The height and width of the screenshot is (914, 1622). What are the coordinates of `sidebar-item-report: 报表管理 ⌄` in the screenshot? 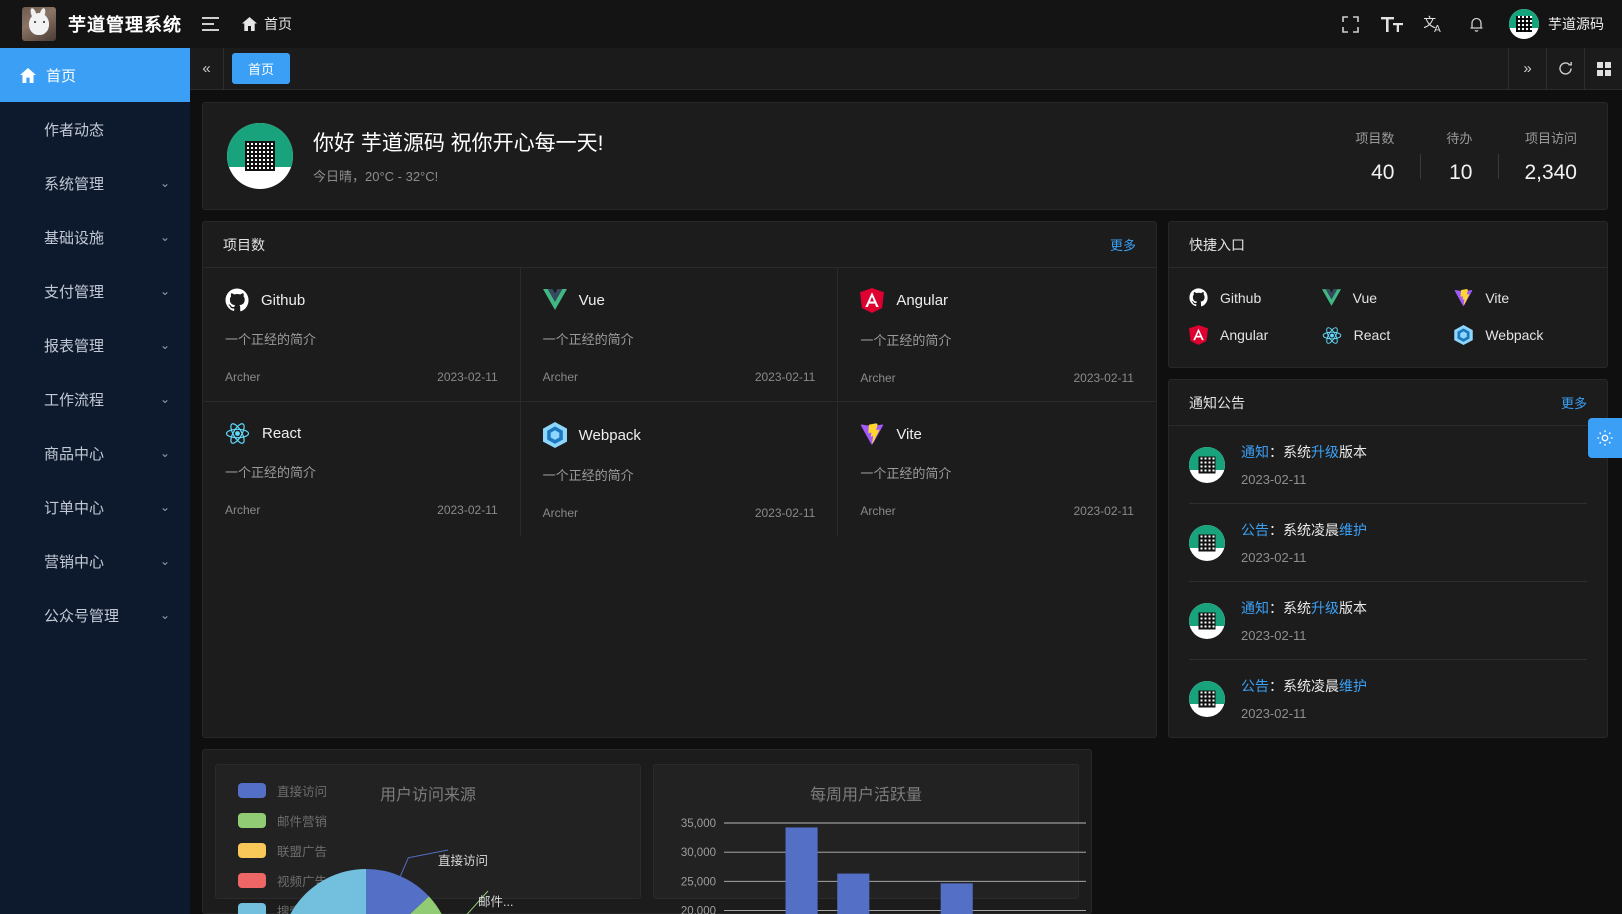 It's located at (95, 345).